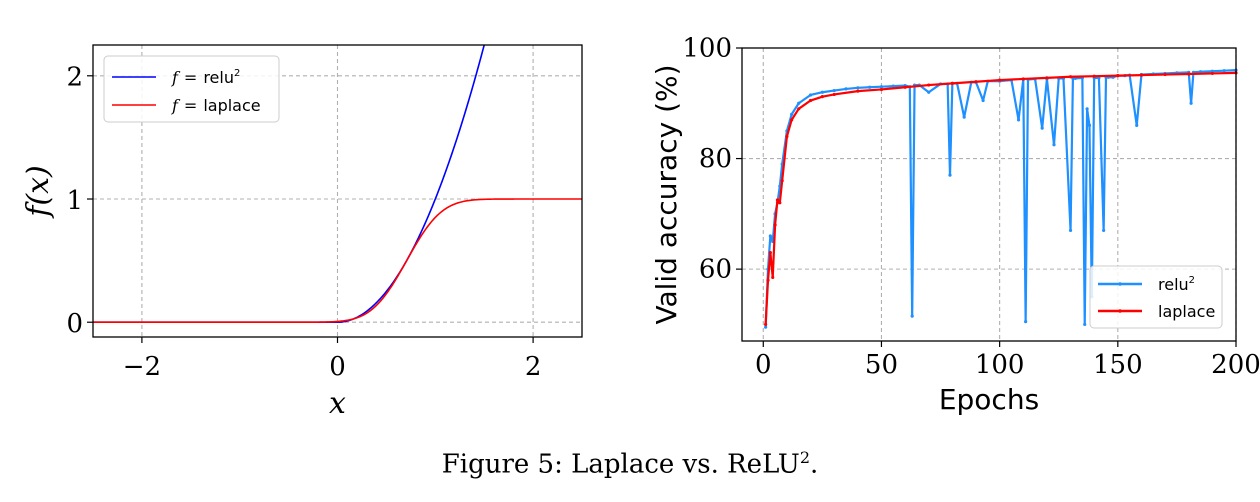 This screenshot has height=502, width=1260. I want to click on right-chart-y-axis-label: Valid accuracy (%), so click(666, 194).